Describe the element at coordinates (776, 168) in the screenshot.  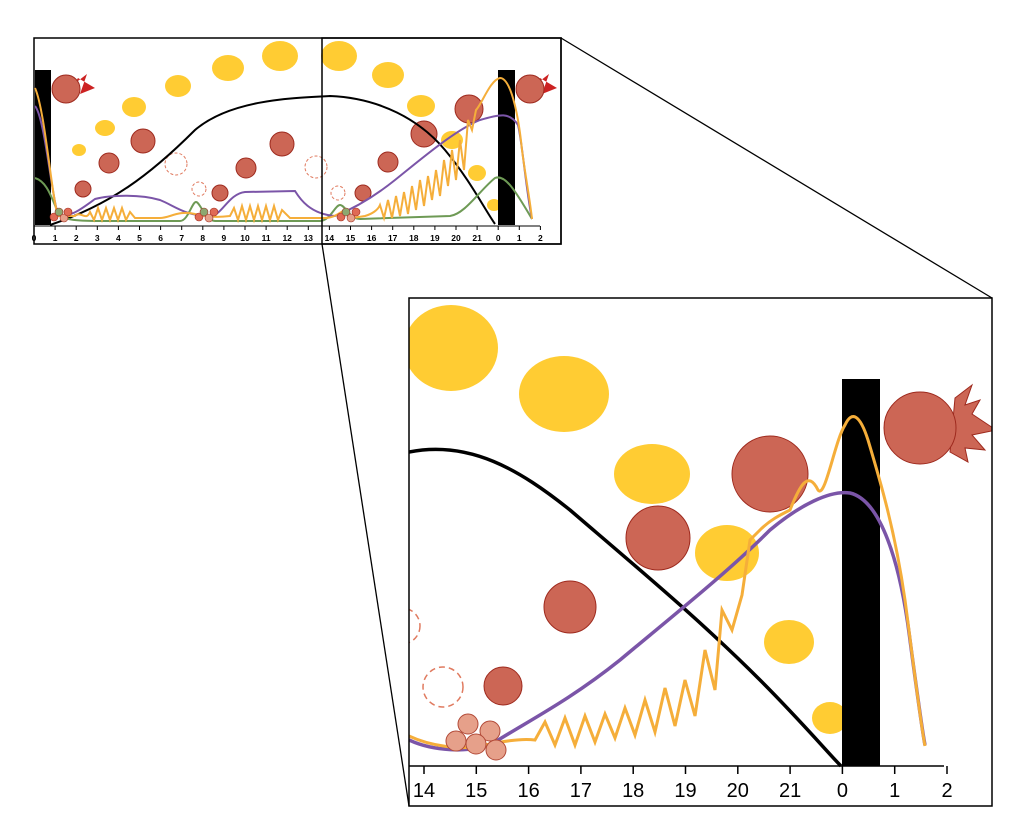
I see `zoom-connector-top` at that location.